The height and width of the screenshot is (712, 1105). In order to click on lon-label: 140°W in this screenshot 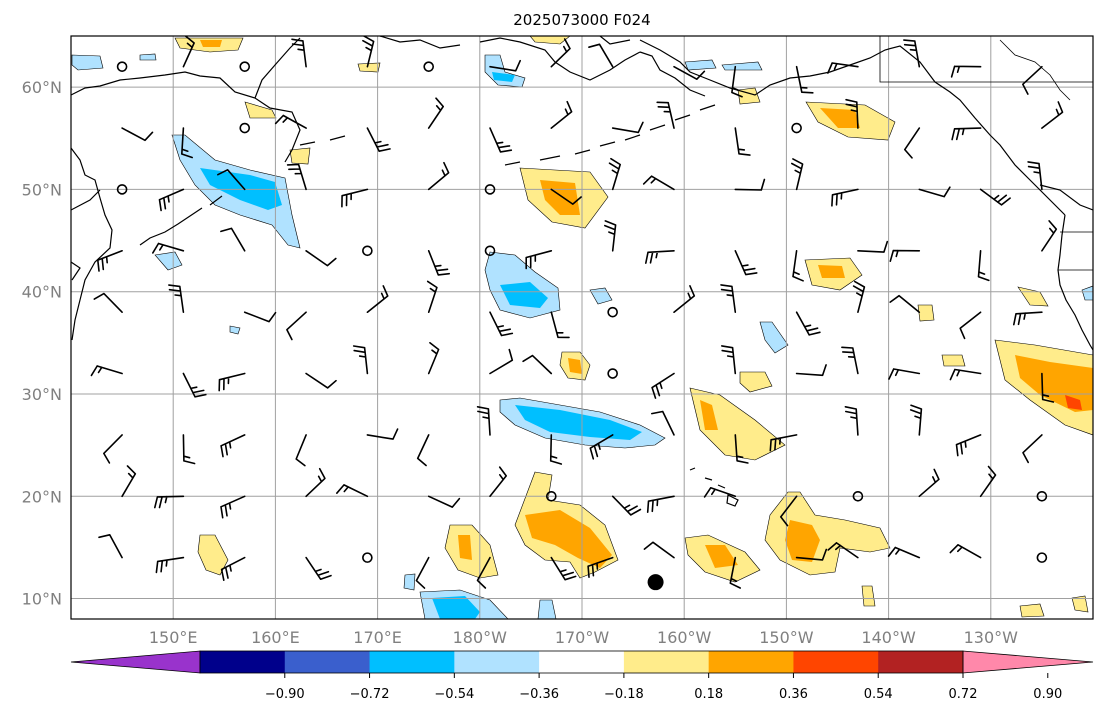, I will do `click(888, 637)`.